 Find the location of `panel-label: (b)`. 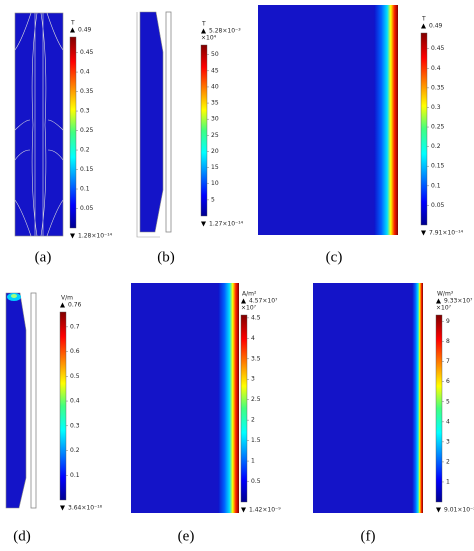

panel-label: (b) is located at coordinates (166, 257).